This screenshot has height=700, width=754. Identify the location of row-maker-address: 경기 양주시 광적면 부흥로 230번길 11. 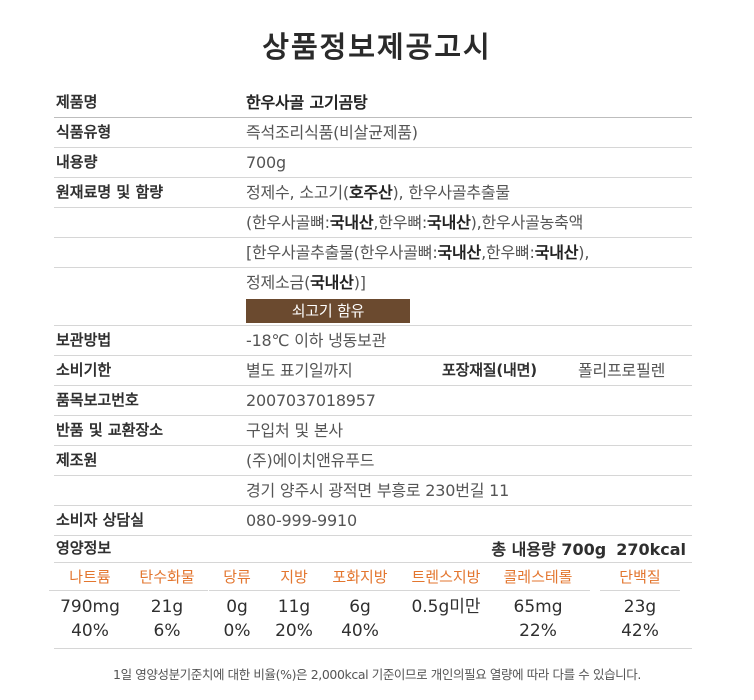
(373, 491).